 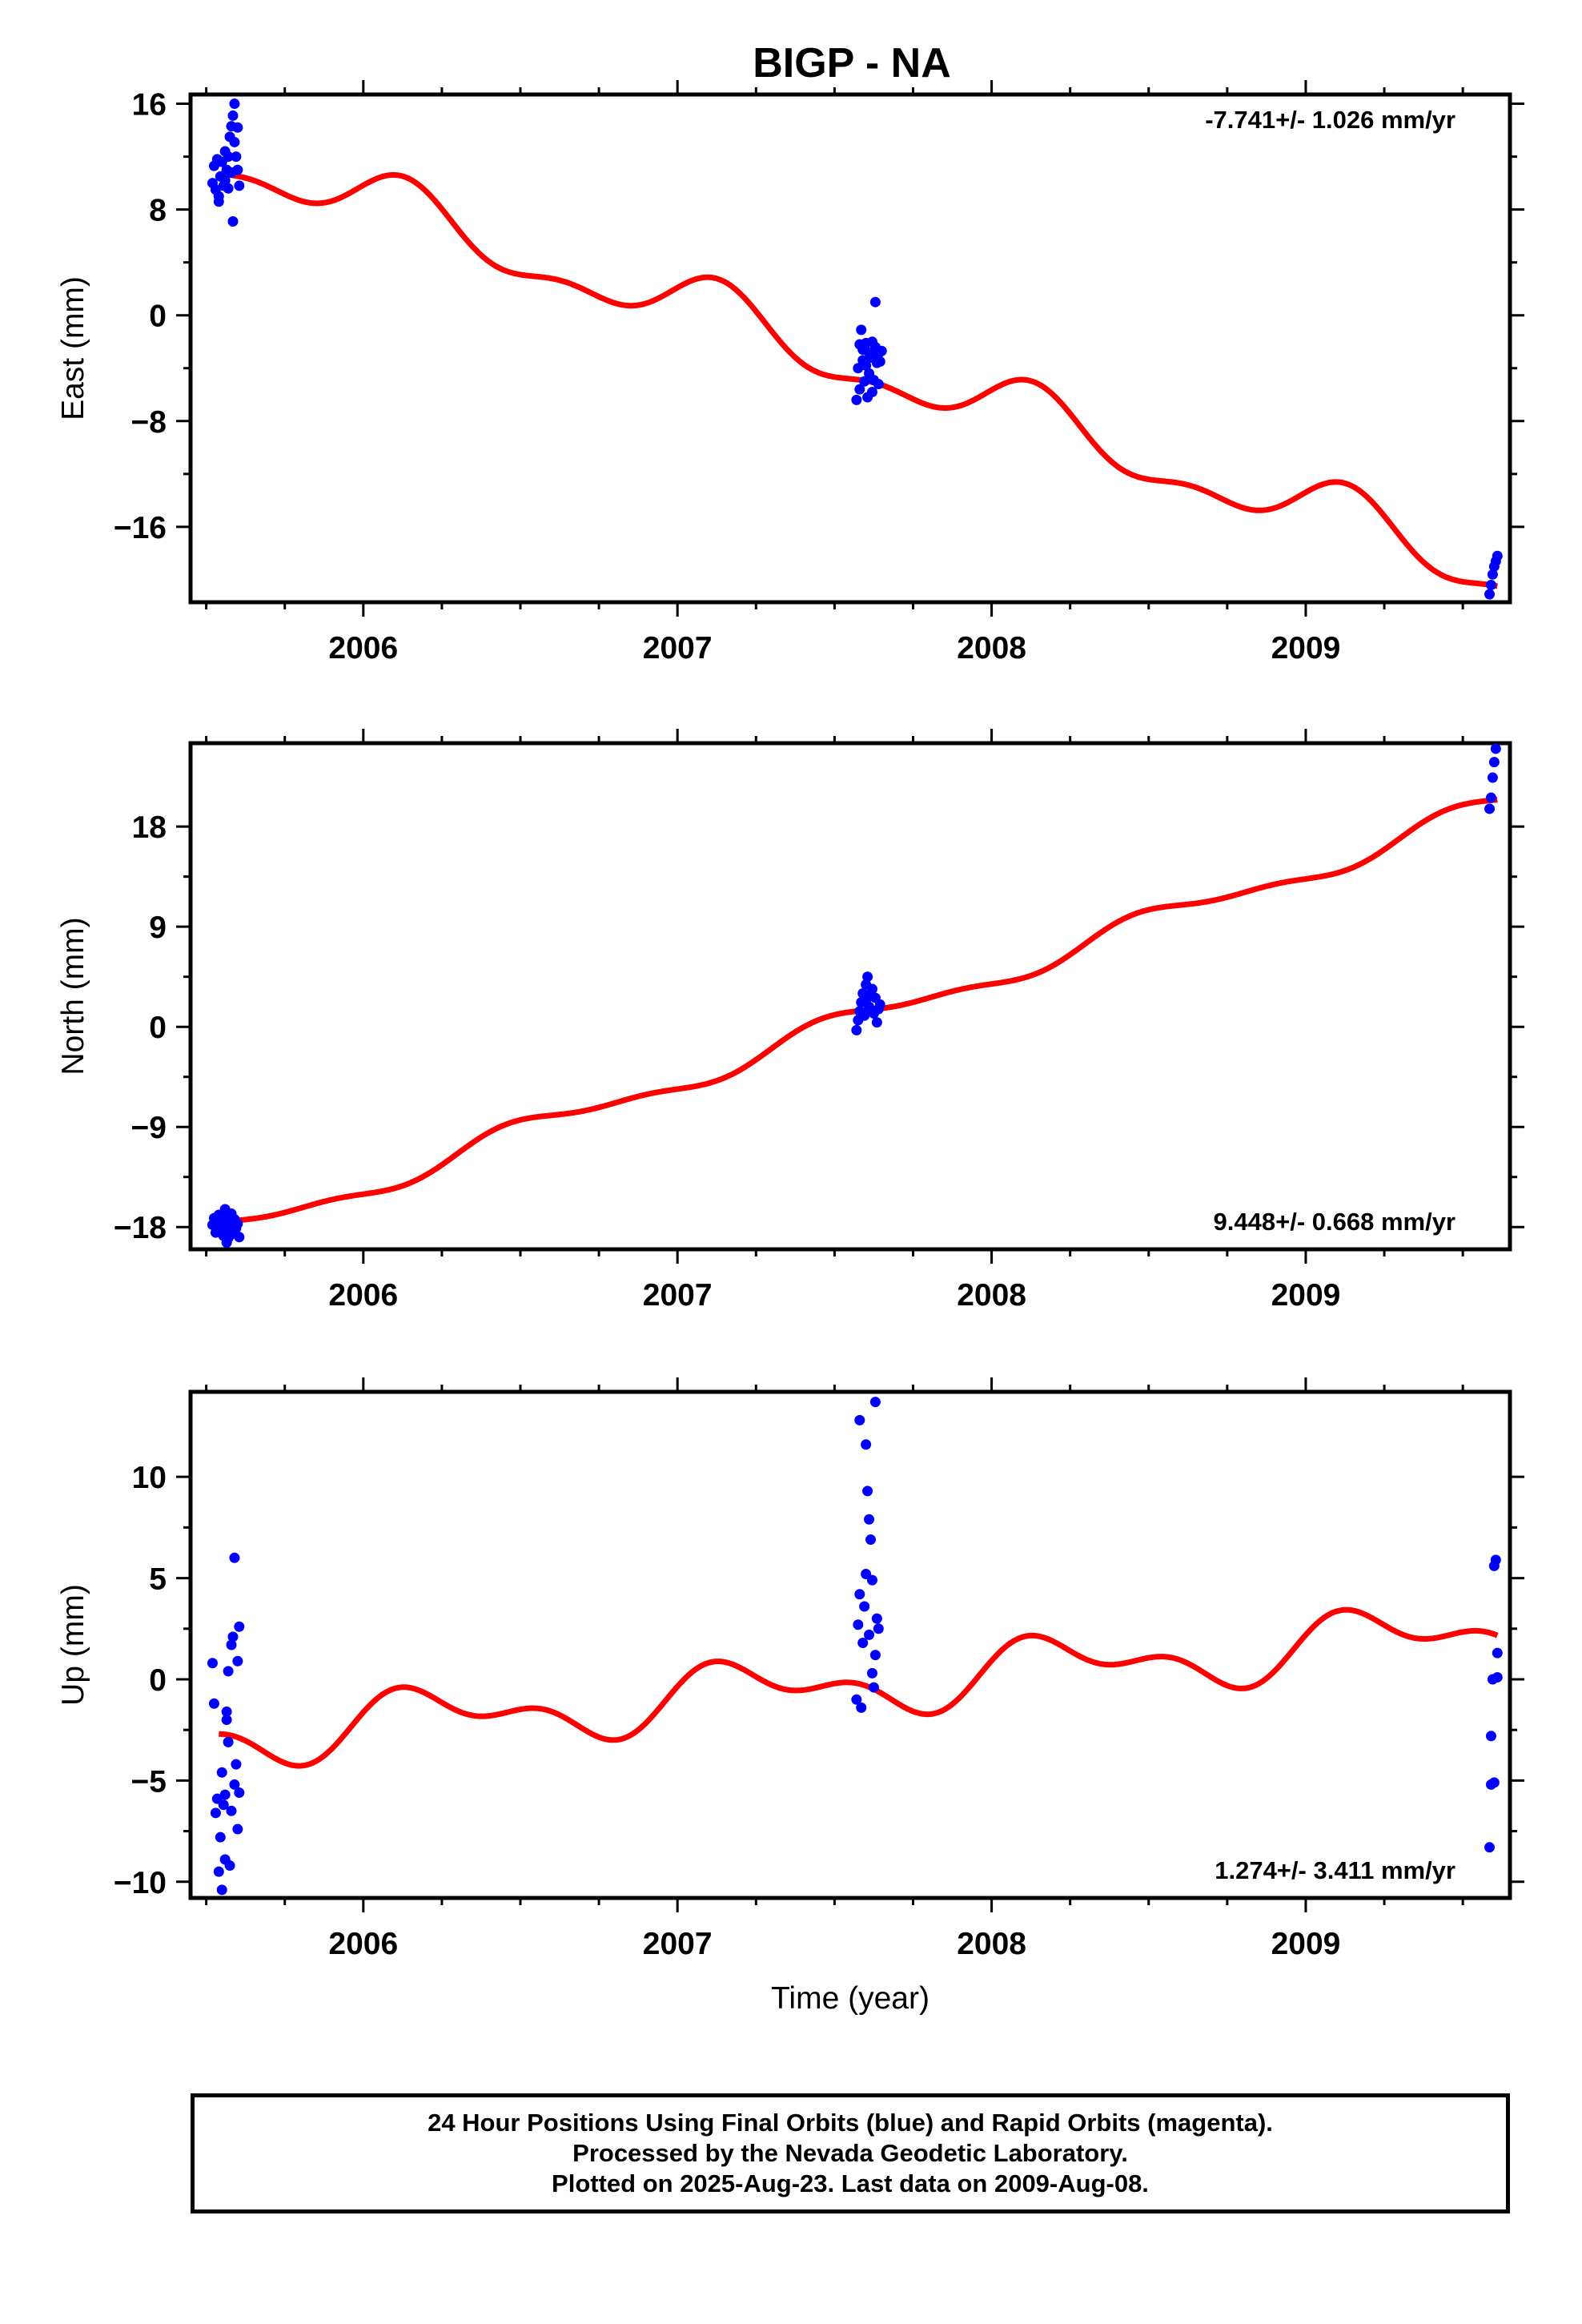 What do you see at coordinates (1330, 120) in the screenshot?
I see `rate-label: -7.741+/- 1.026 mm/yr` at bounding box center [1330, 120].